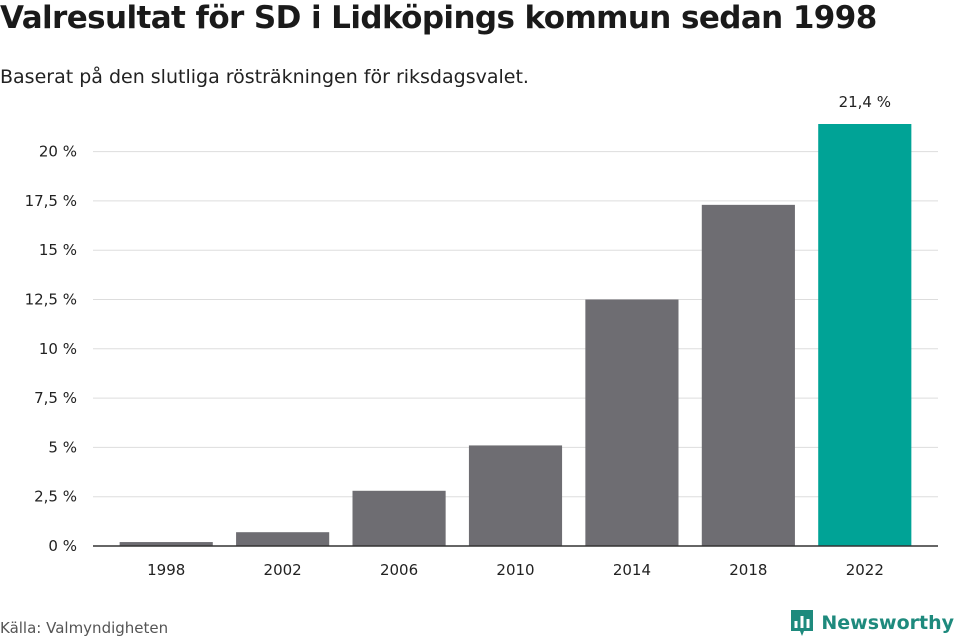 The height and width of the screenshot is (640, 960). I want to click on data-label: 21,4 %, so click(865, 102).